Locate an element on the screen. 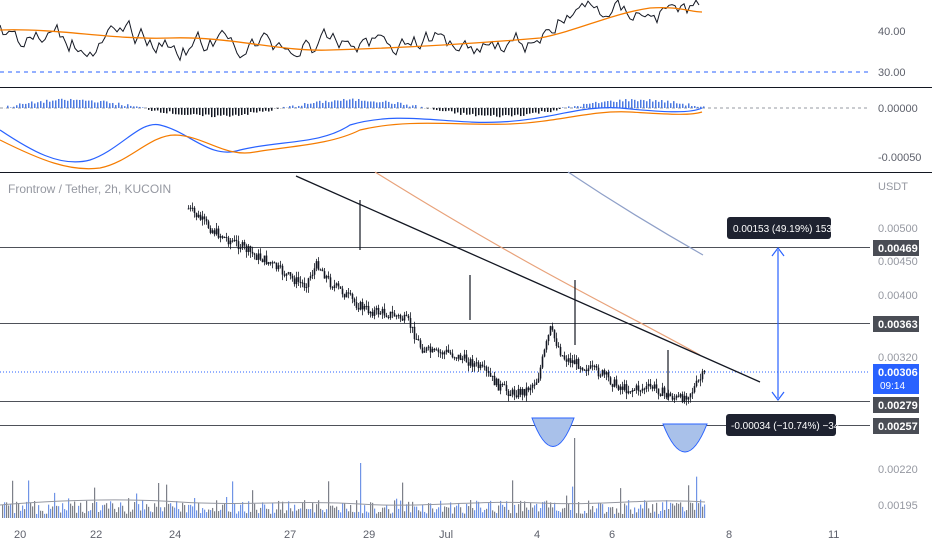 The height and width of the screenshot is (550, 932). cup-shape-left is located at coordinates (553, 432).